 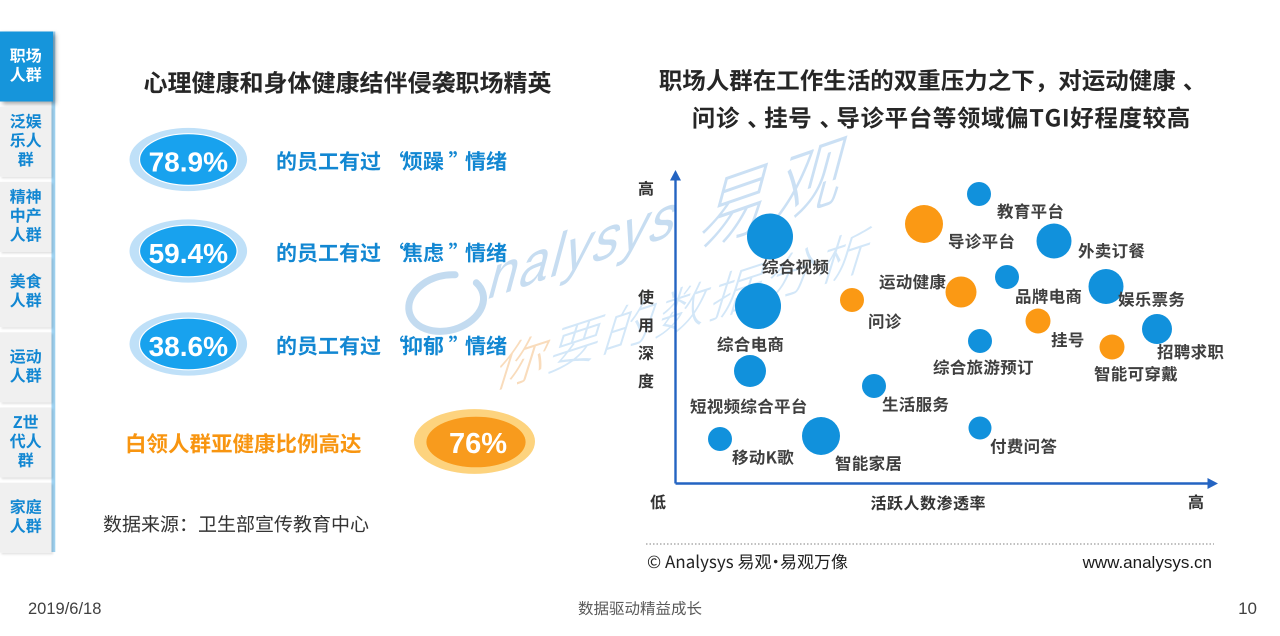 I want to click on svg-text: 2019/6/18, so click(x=64, y=609).